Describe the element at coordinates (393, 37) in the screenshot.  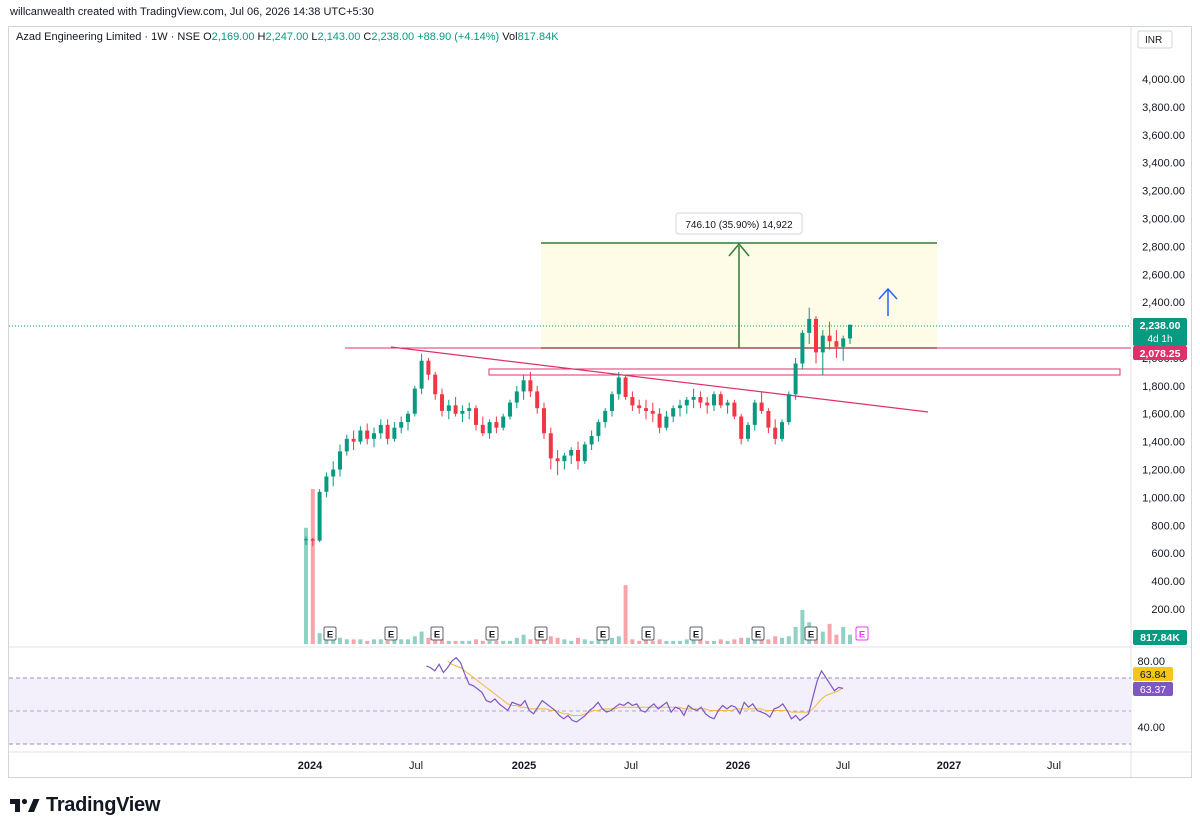
I see `close-value: 2,238.00` at that location.